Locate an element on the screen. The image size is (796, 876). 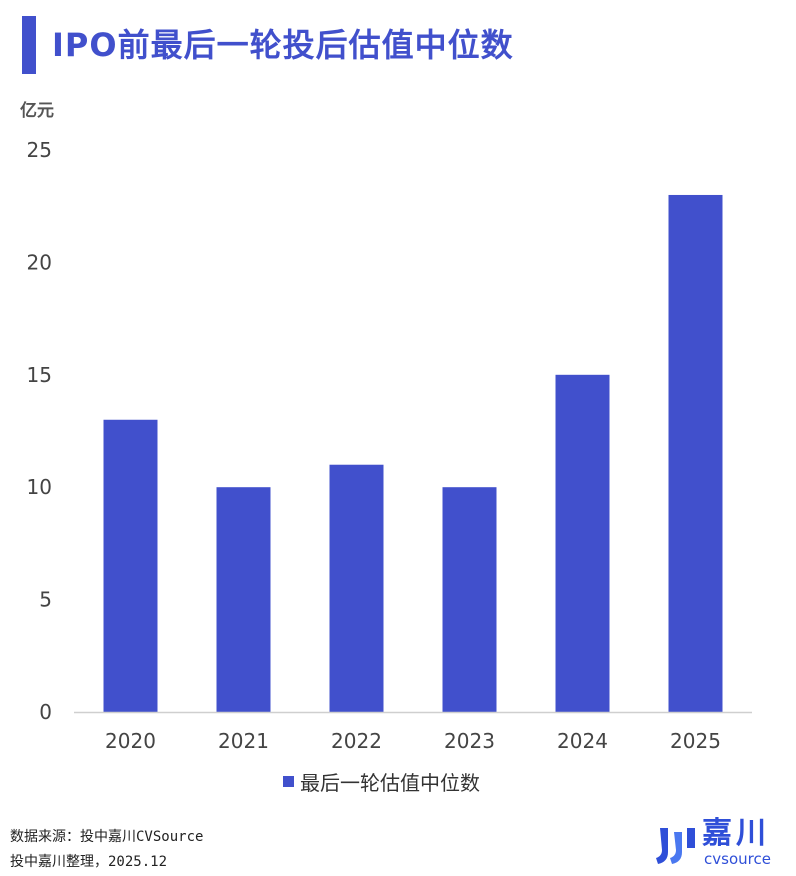
logo-english-text: cvsource is located at coordinates (737, 859).